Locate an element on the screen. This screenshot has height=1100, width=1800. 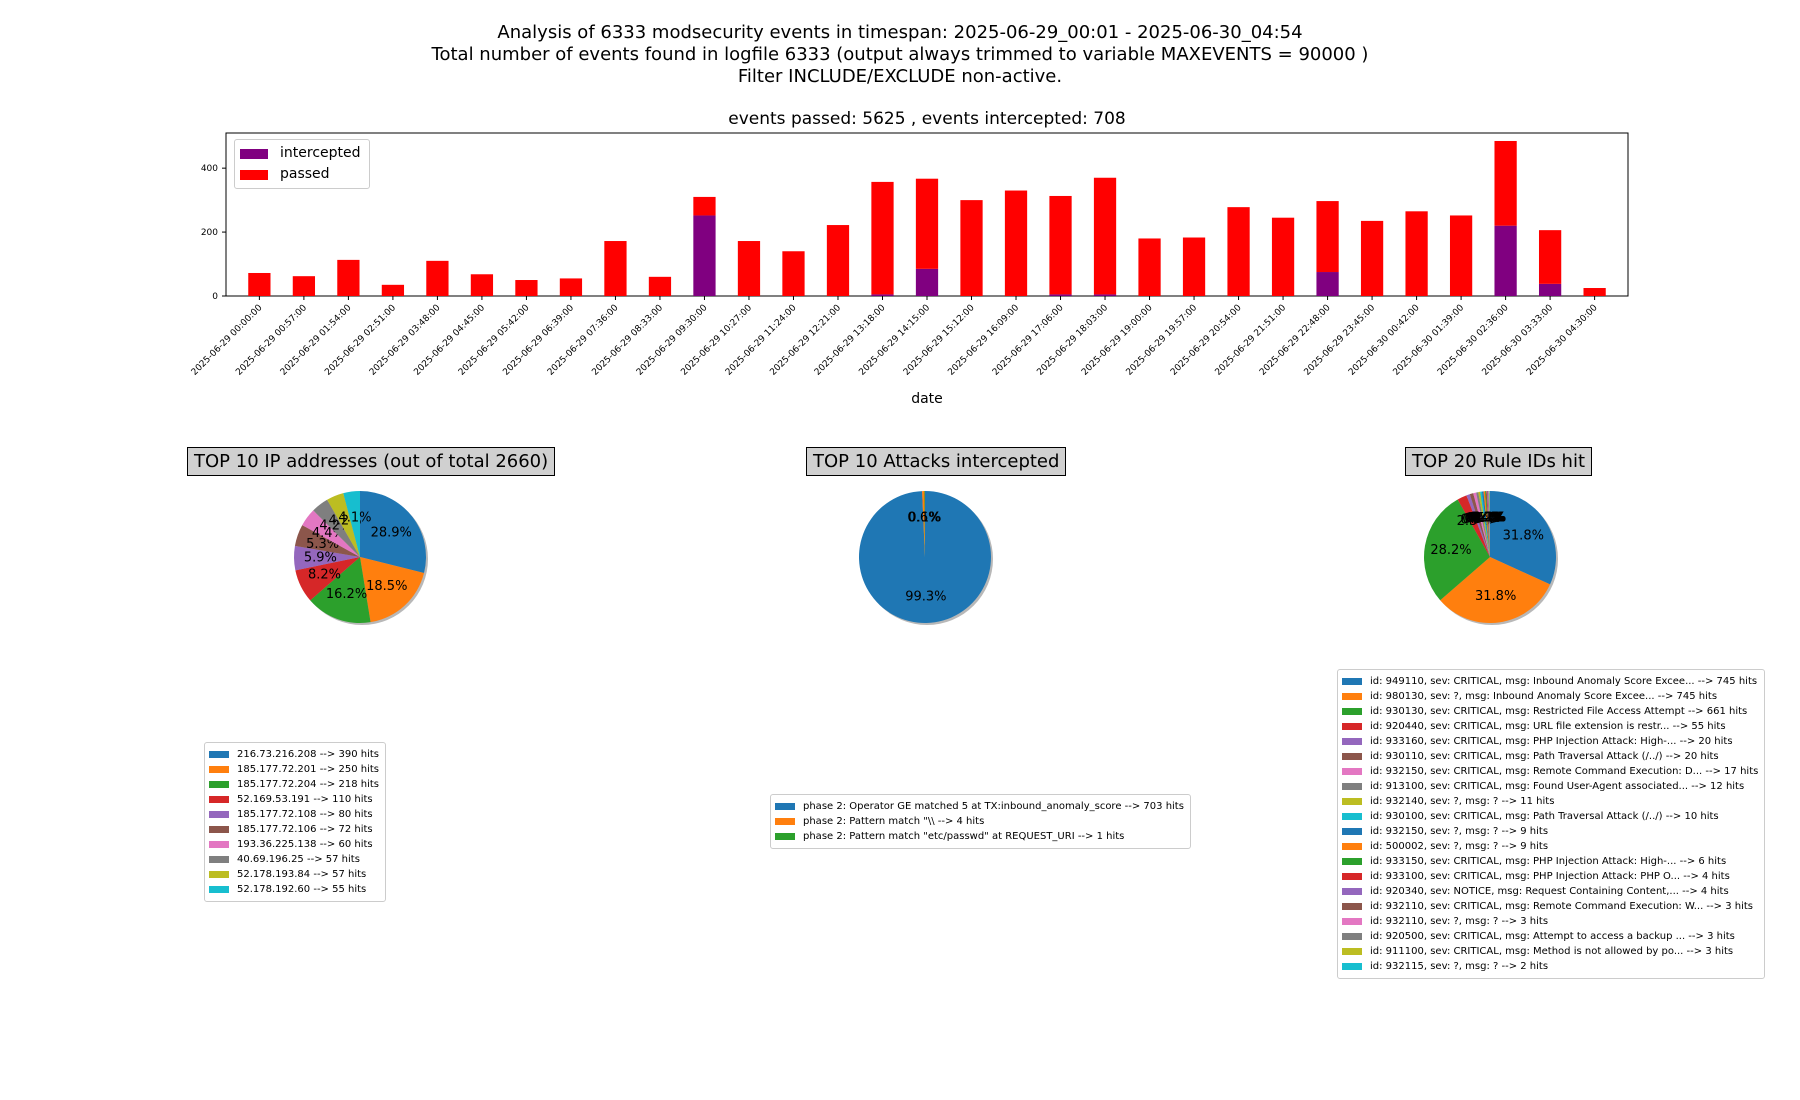
pie-pct-label-rules: 0.5% is located at coordinates (1483, 518).